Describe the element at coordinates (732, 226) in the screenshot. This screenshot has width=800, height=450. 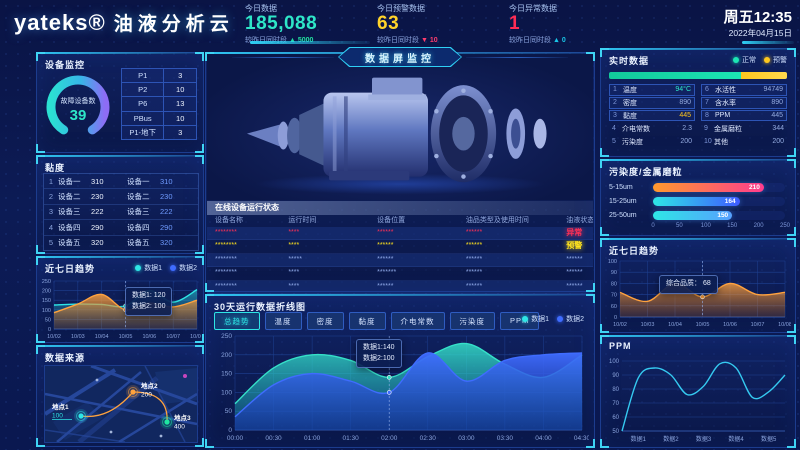
I see `axis-tick: 150` at that location.